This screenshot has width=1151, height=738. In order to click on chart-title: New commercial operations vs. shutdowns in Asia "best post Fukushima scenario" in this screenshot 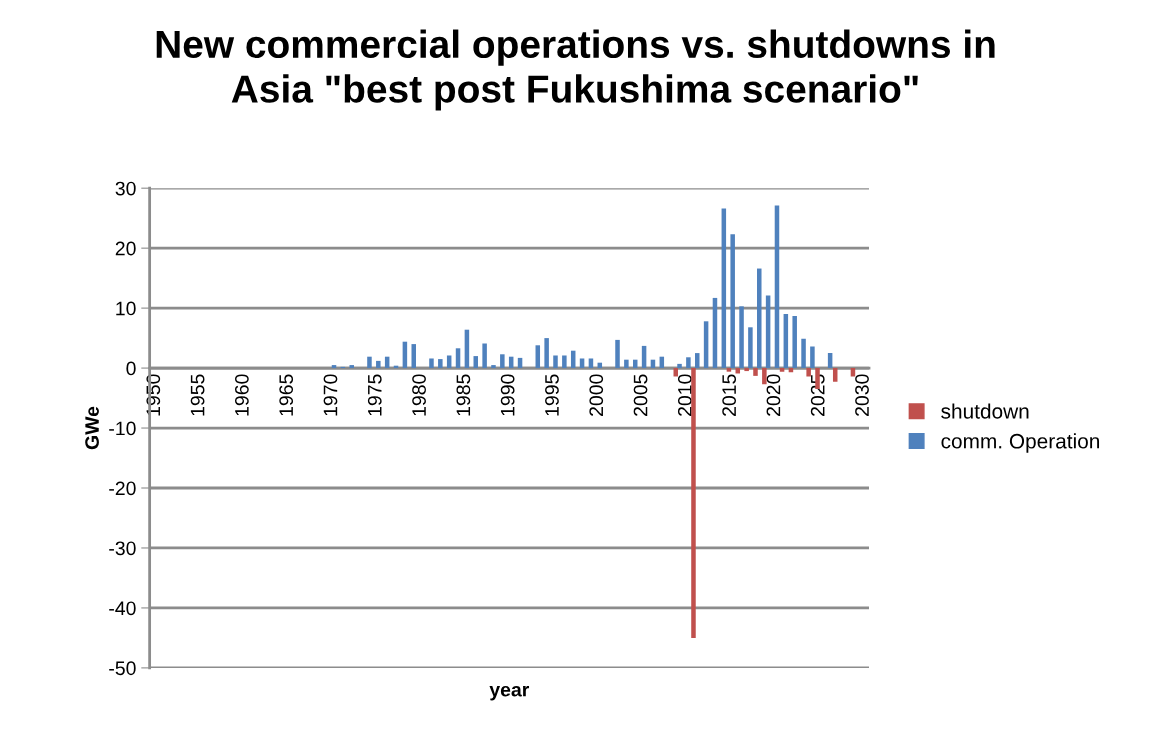, I will do `click(575, 70)`.